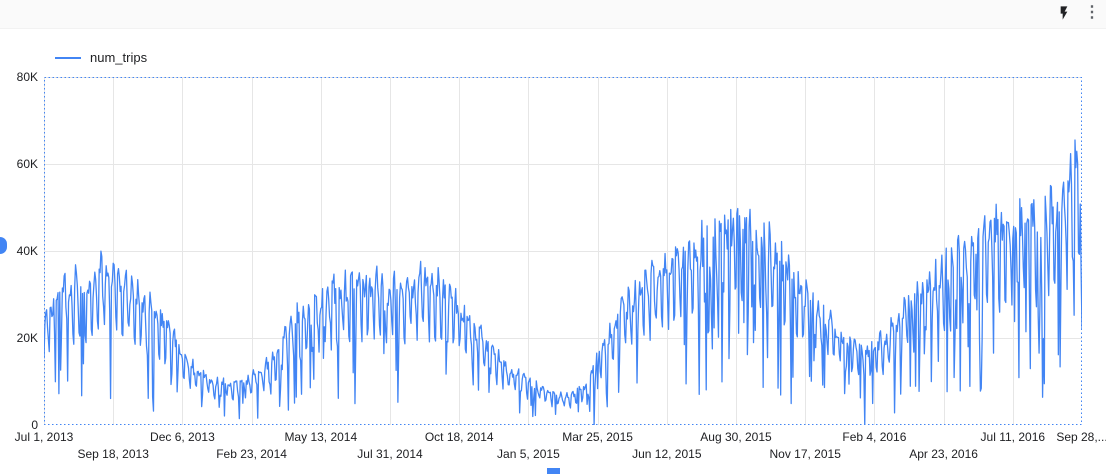 This screenshot has width=1106, height=474. What do you see at coordinates (251, 454) in the screenshot?
I see `x-axis-label: Feb 23, 2014` at bounding box center [251, 454].